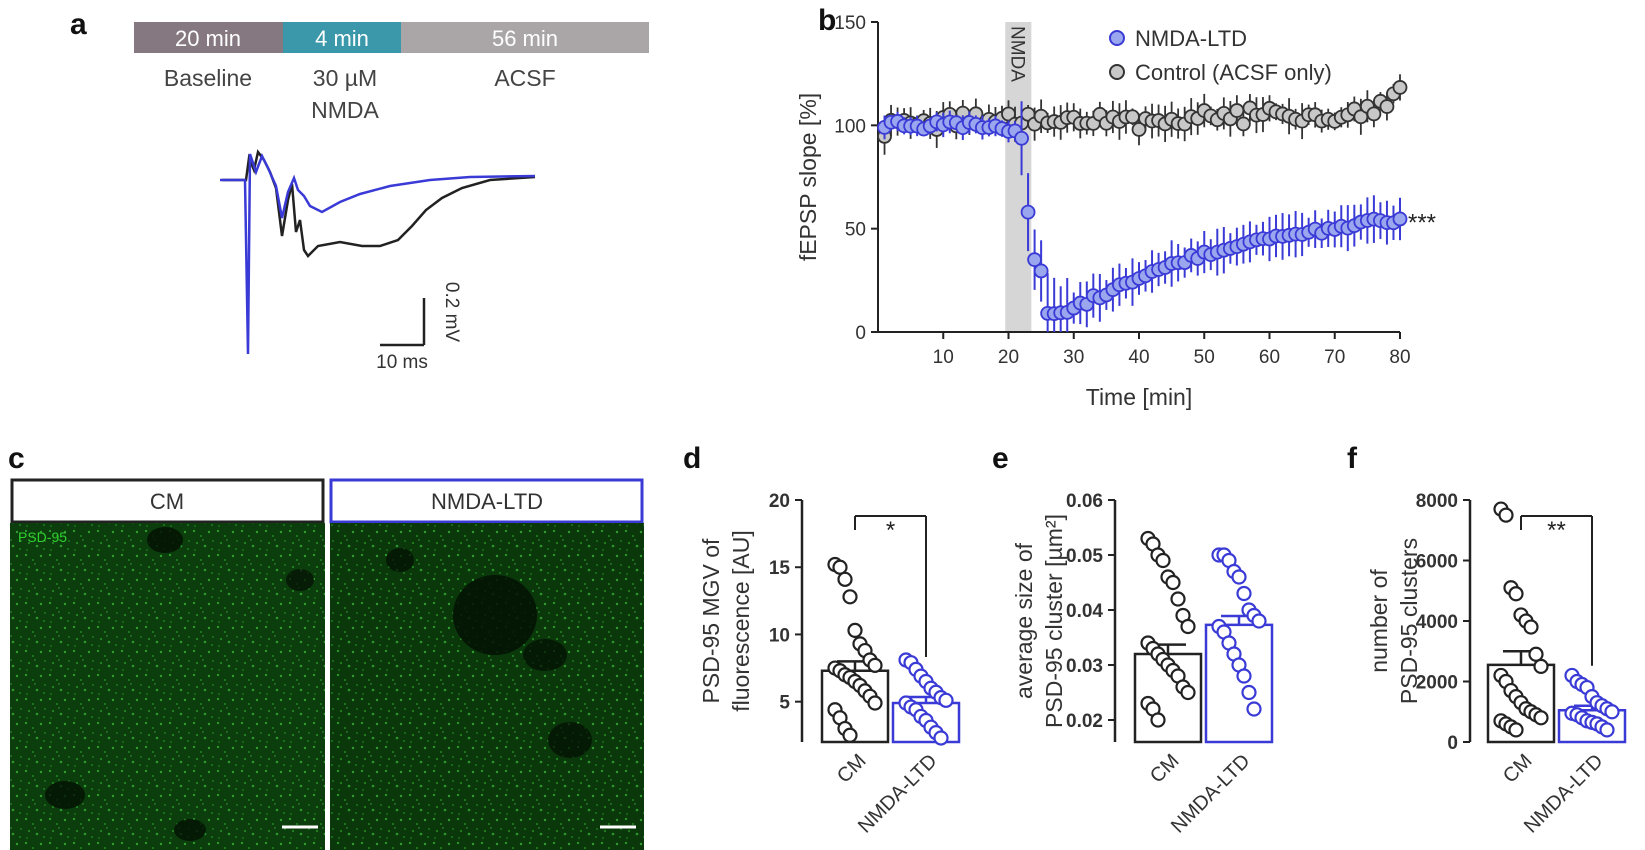 This screenshot has height=850, width=1645. I want to click on x-tick-label: 40, so click(1138, 357).